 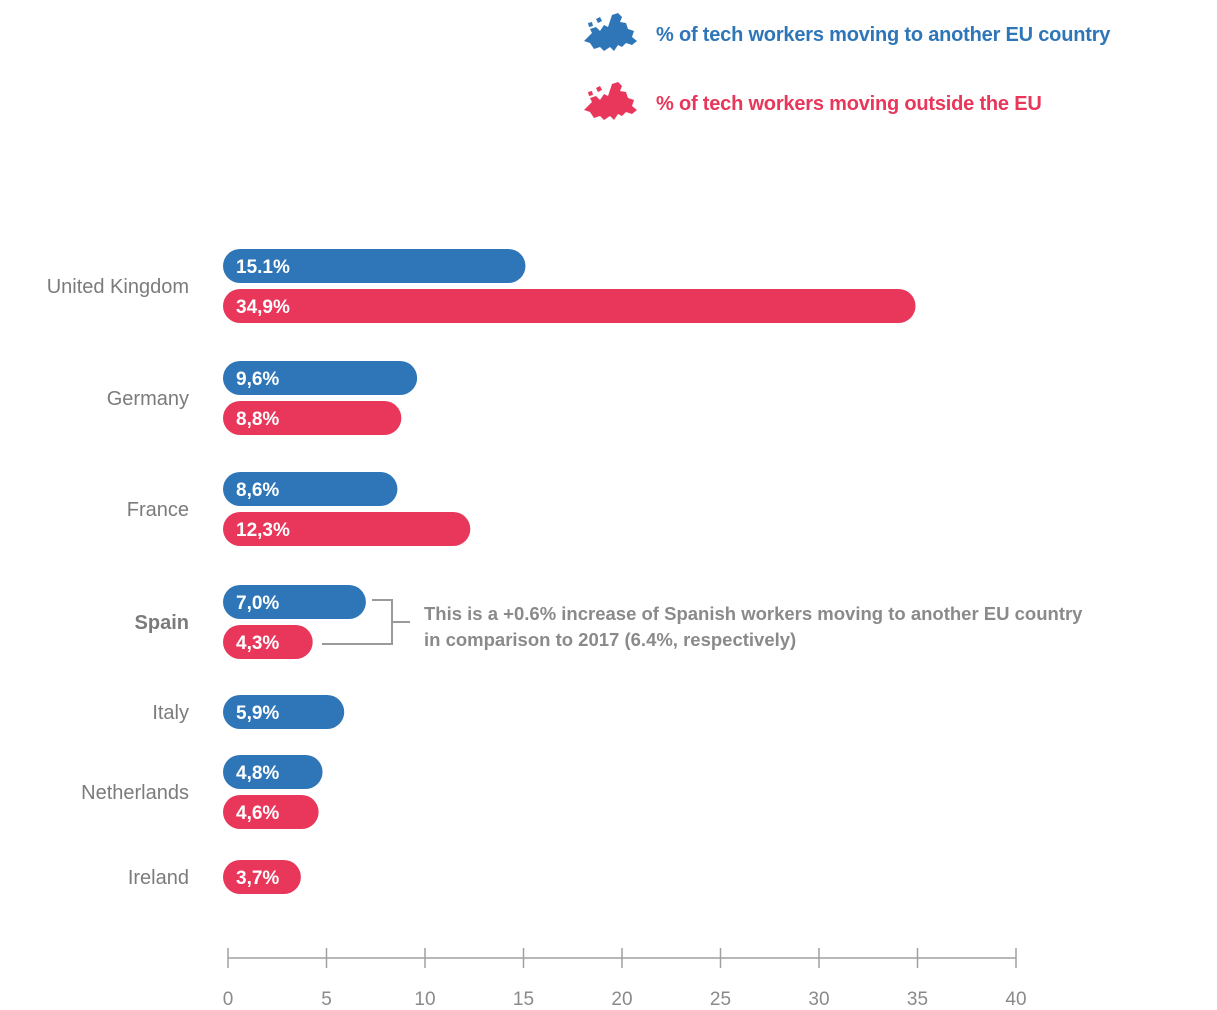 I want to click on x-tick-label: 10, so click(x=424, y=999).